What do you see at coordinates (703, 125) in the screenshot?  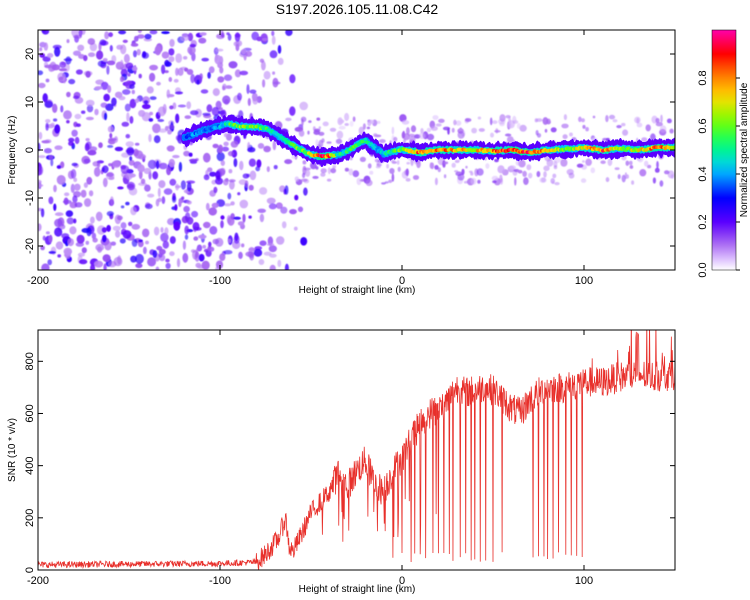 I see `colorbar-tick-label: 0.6` at bounding box center [703, 125].